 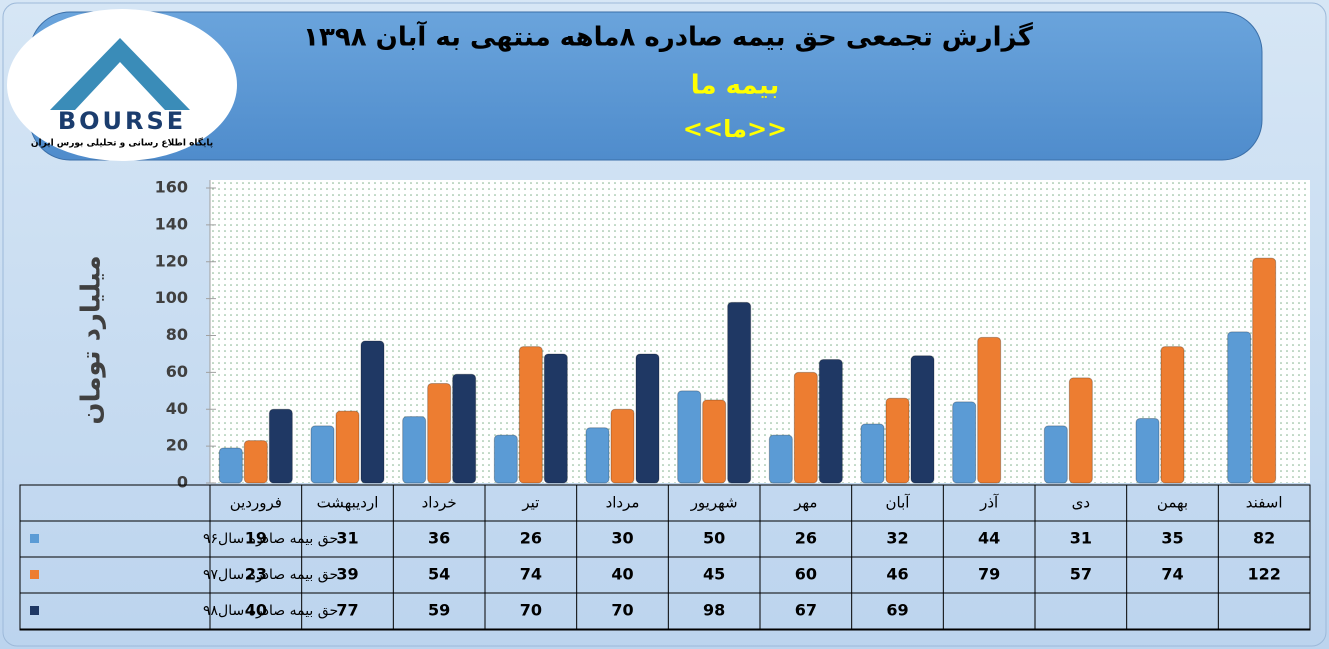 What do you see at coordinates (439, 610) in the screenshot?
I see `table-value: 59` at bounding box center [439, 610].